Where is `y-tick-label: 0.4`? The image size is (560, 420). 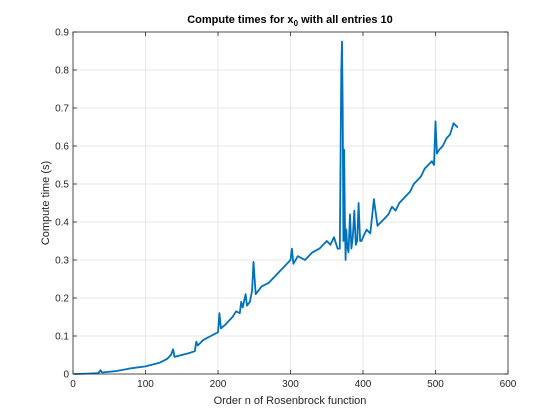
y-tick-label: 0.4 is located at coordinates (62, 223).